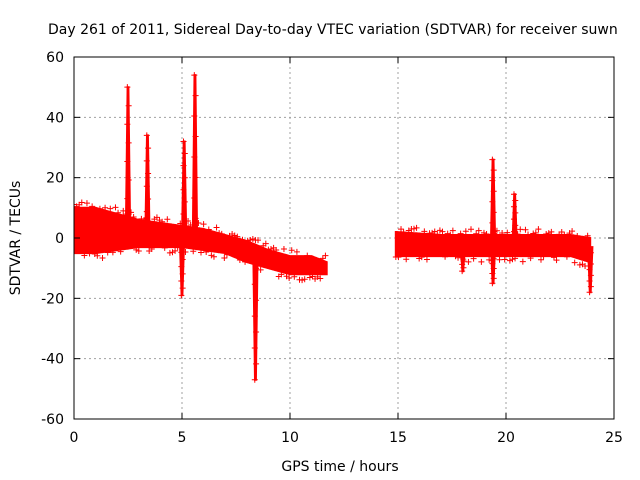 The image size is (640, 480). I want to click on y-tick-label: -60, so click(52, 420).